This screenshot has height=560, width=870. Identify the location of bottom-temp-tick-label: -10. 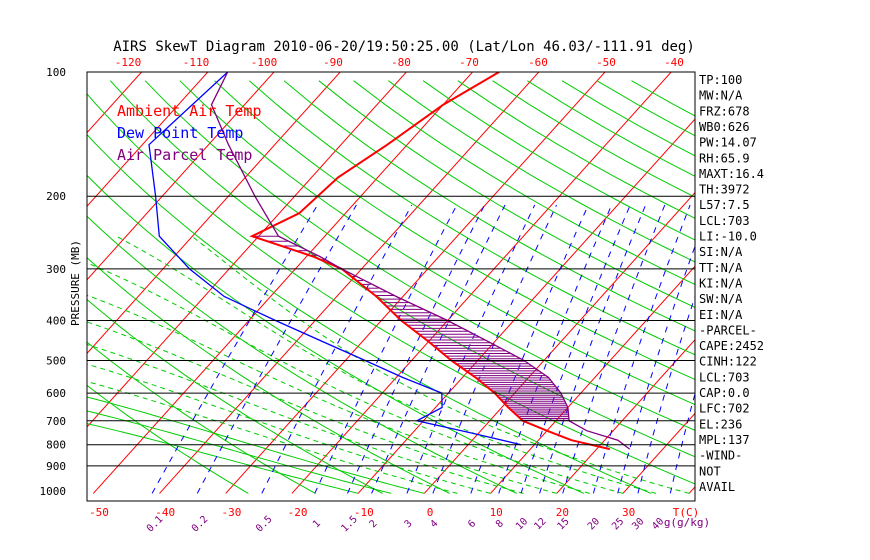
(364, 512).